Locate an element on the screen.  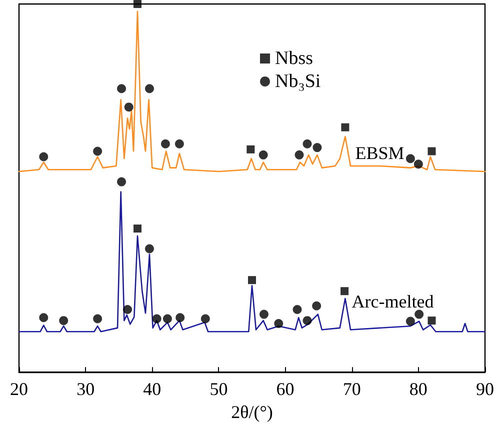
series-label: Arc-melted is located at coordinates (393, 301).